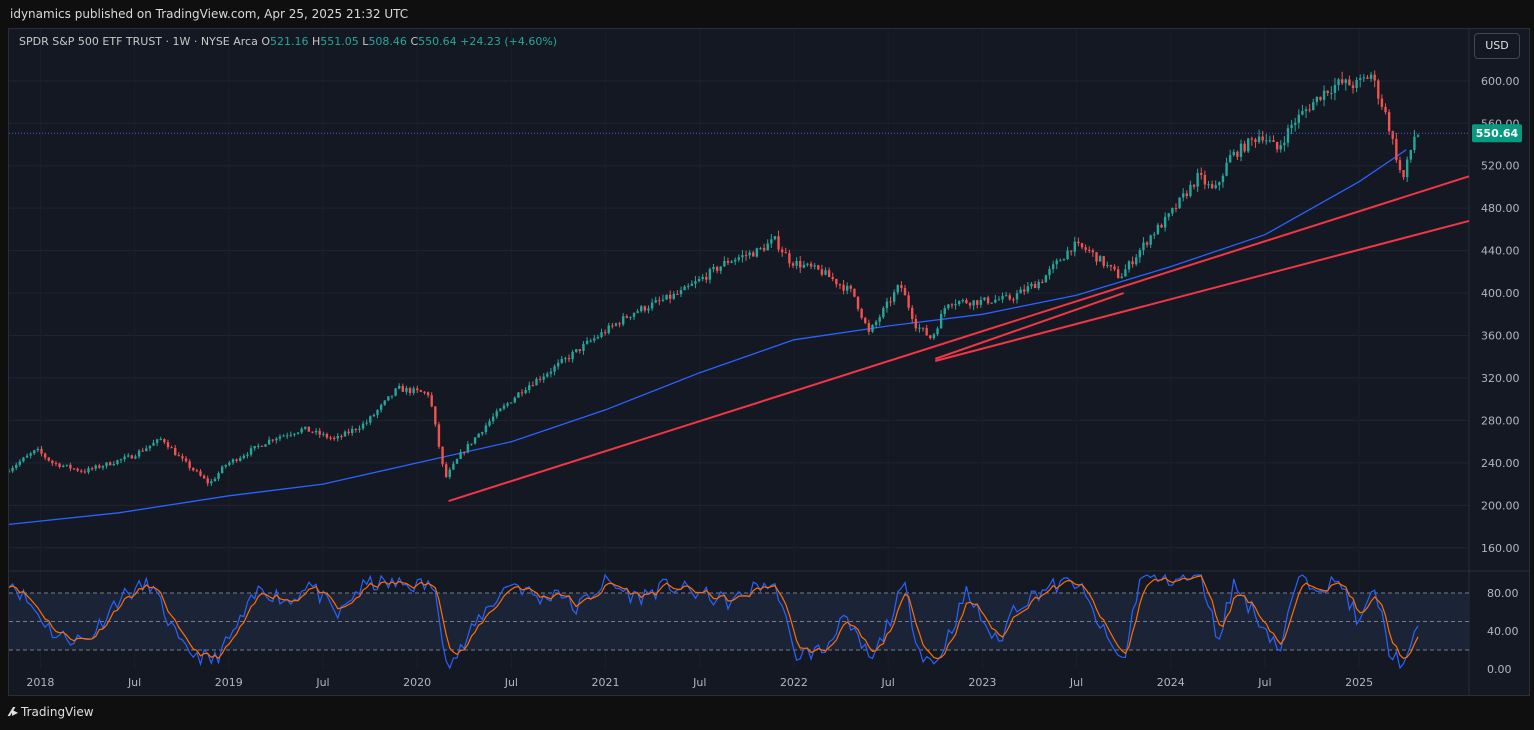 Image resolution: width=1534 pixels, height=730 pixels. I want to click on price-tick-label: 480.00, so click(1500, 208).